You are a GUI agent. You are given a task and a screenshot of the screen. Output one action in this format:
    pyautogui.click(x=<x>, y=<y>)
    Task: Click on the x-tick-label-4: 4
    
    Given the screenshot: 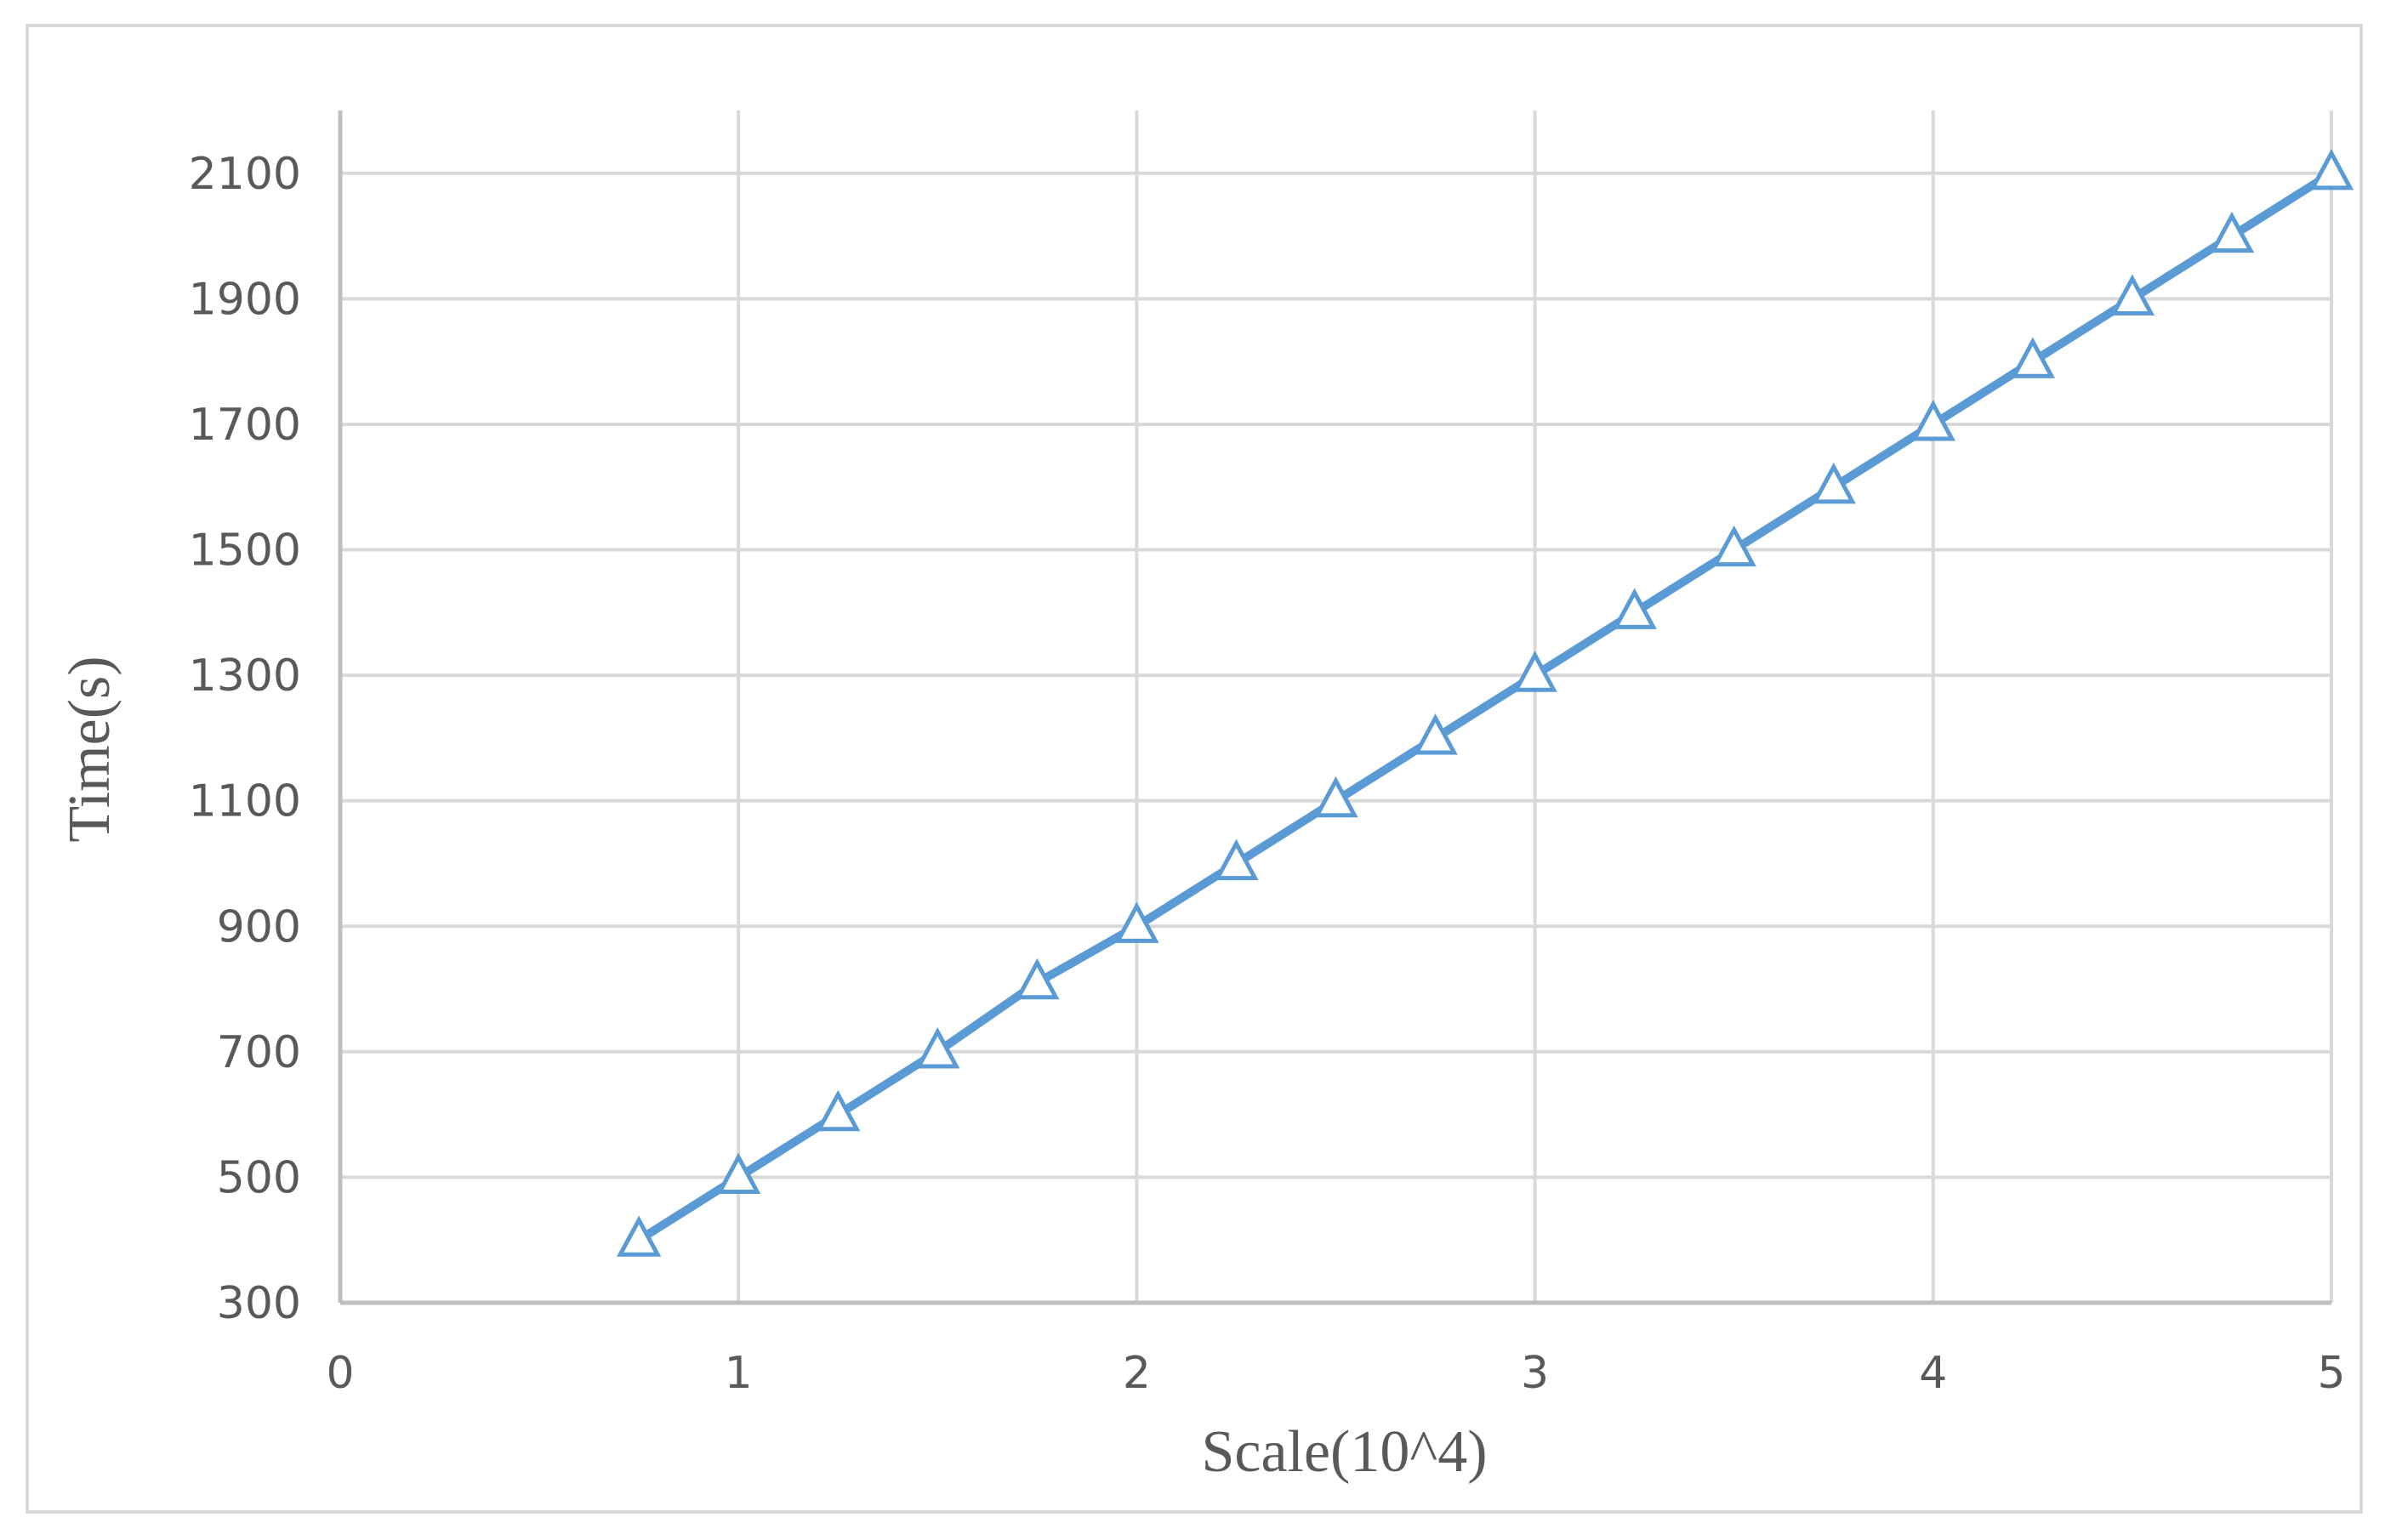 What is the action you would take?
    pyautogui.click(x=1933, y=1373)
    